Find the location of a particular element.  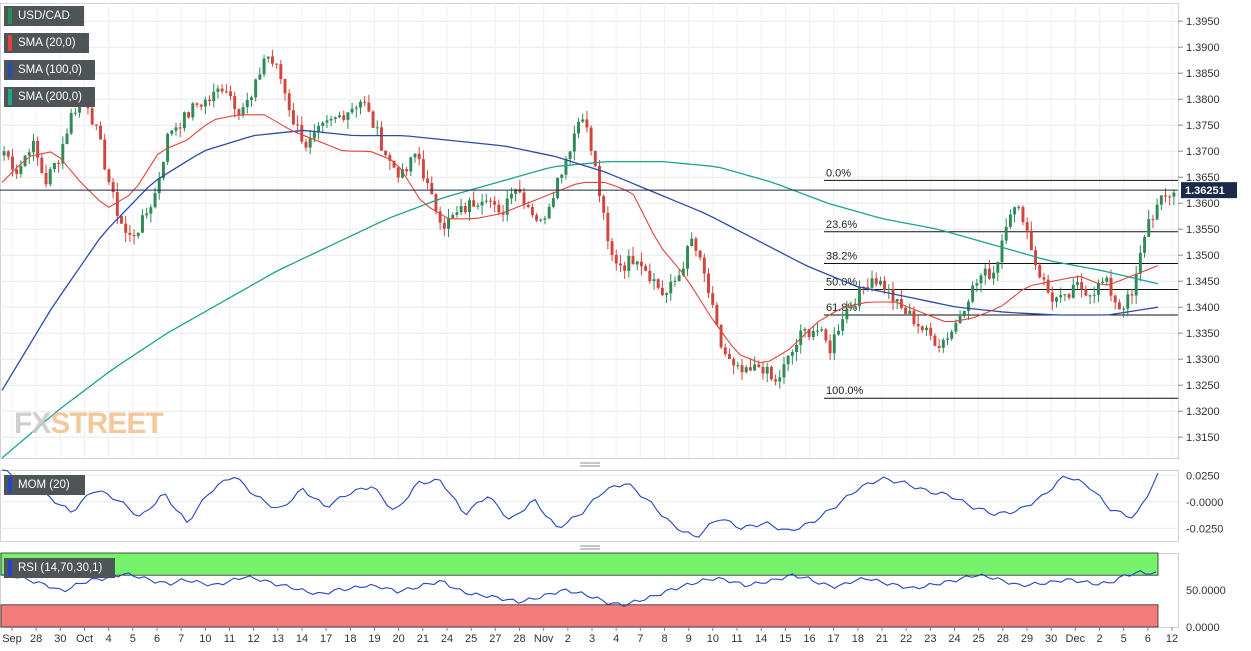

x-tick-label: 12 is located at coordinates (254, 639).